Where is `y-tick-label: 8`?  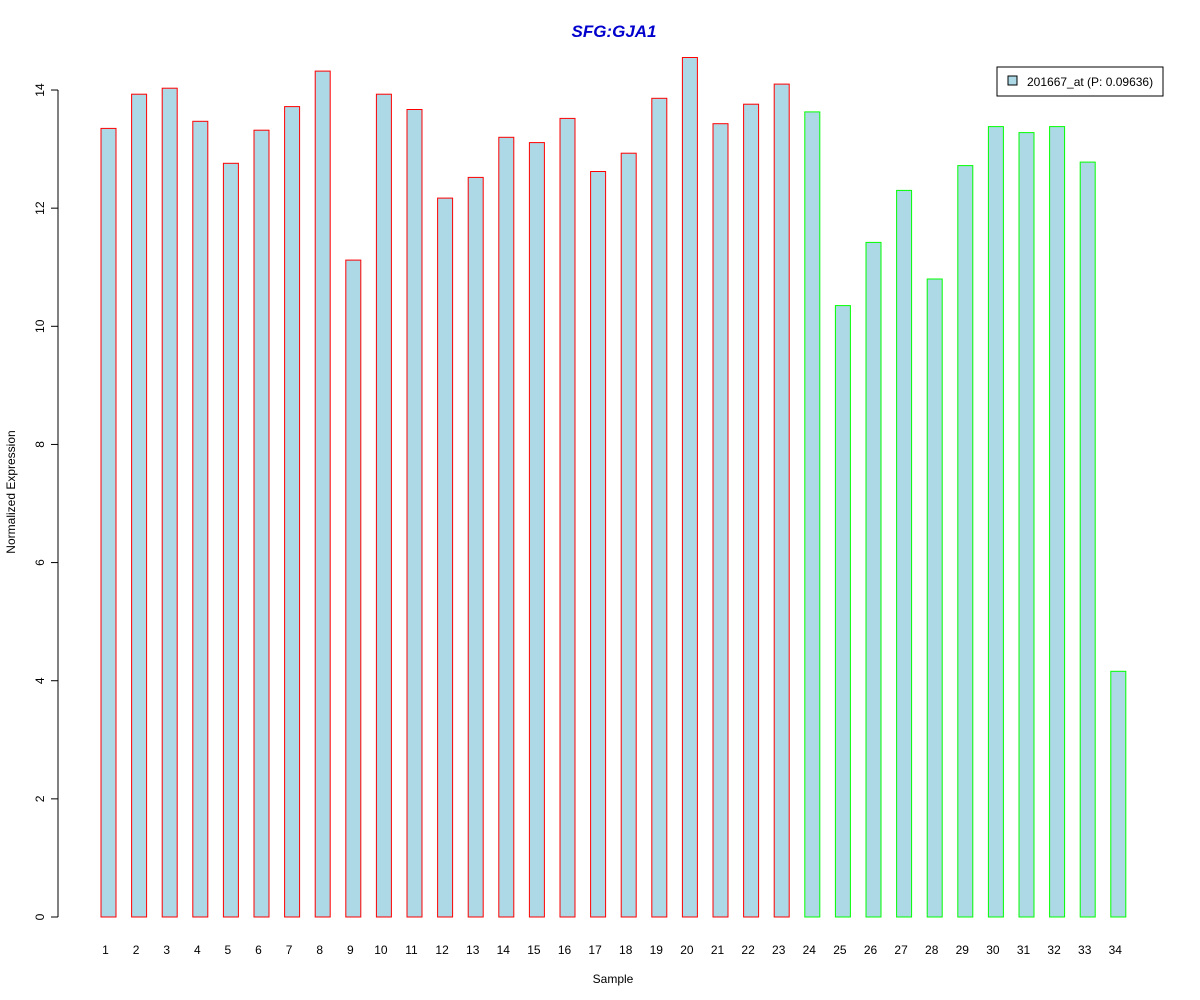
y-tick-label: 8 is located at coordinates (40, 444).